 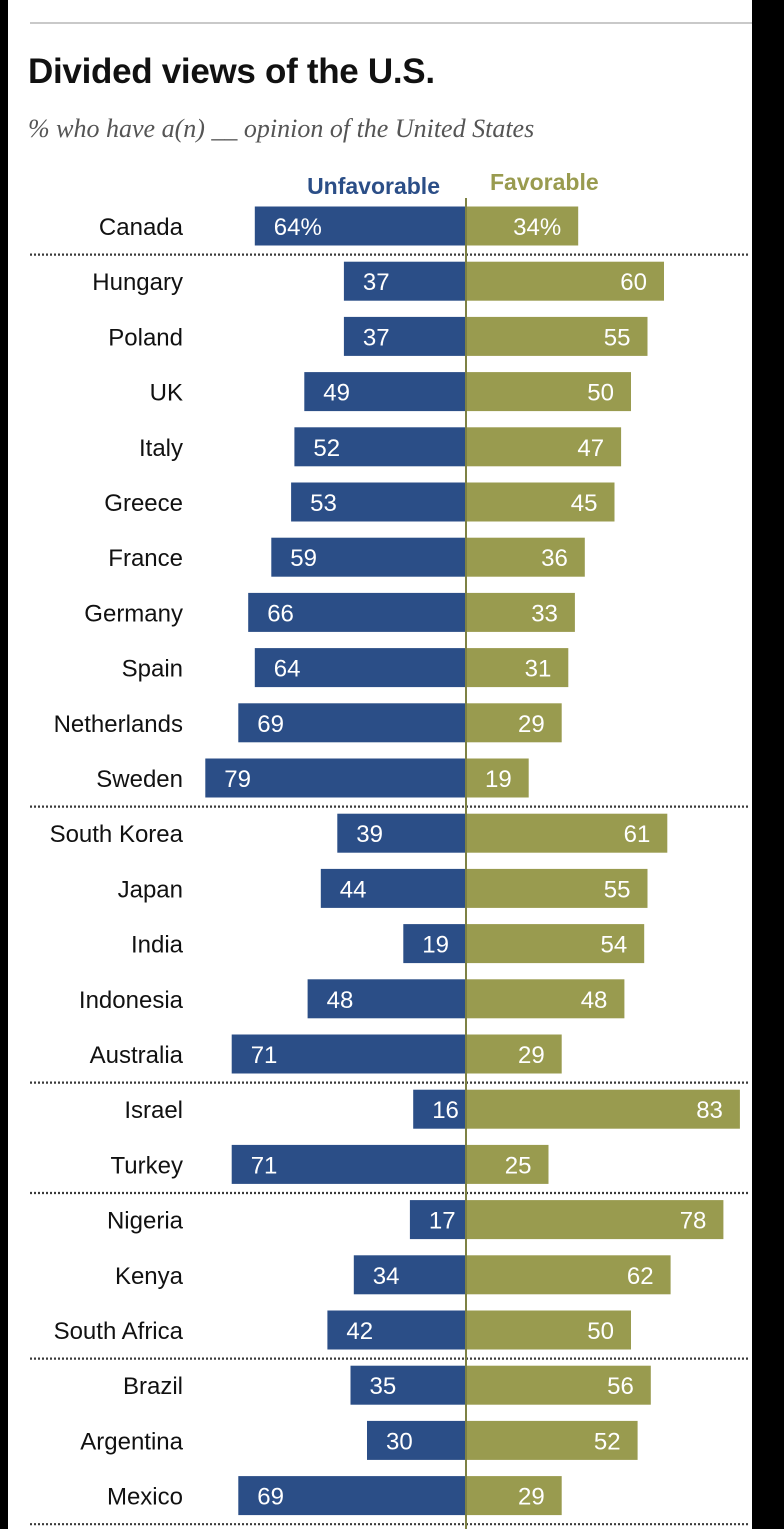 What do you see at coordinates (584, 503) in the screenshot?
I see `value-favorable-greece: 45` at bounding box center [584, 503].